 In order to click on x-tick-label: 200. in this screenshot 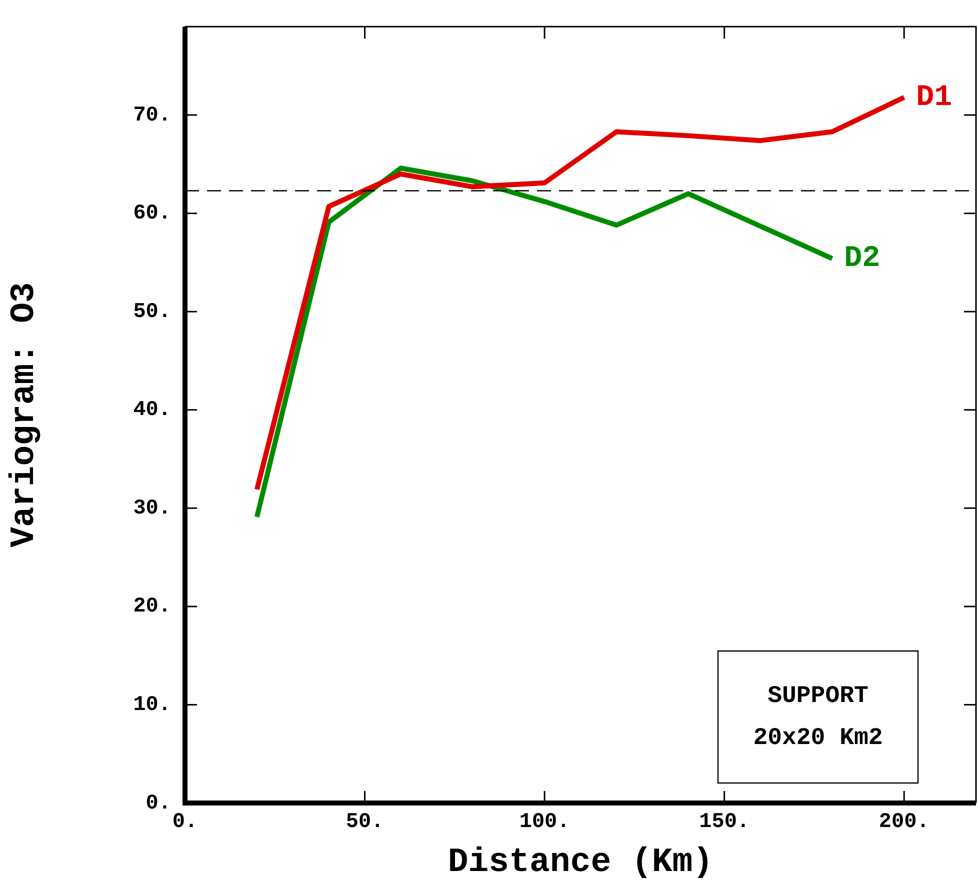, I will do `click(904, 822)`.